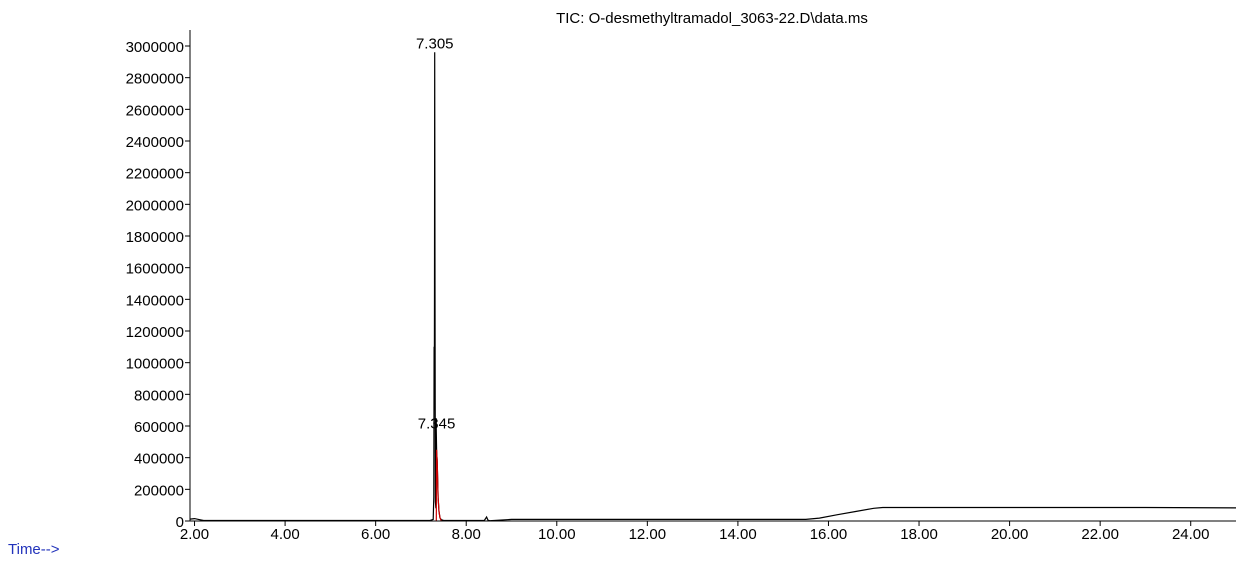 Image resolution: width=1240 pixels, height=563 pixels. I want to click on x-tick-label: 22.00, so click(1100, 534).